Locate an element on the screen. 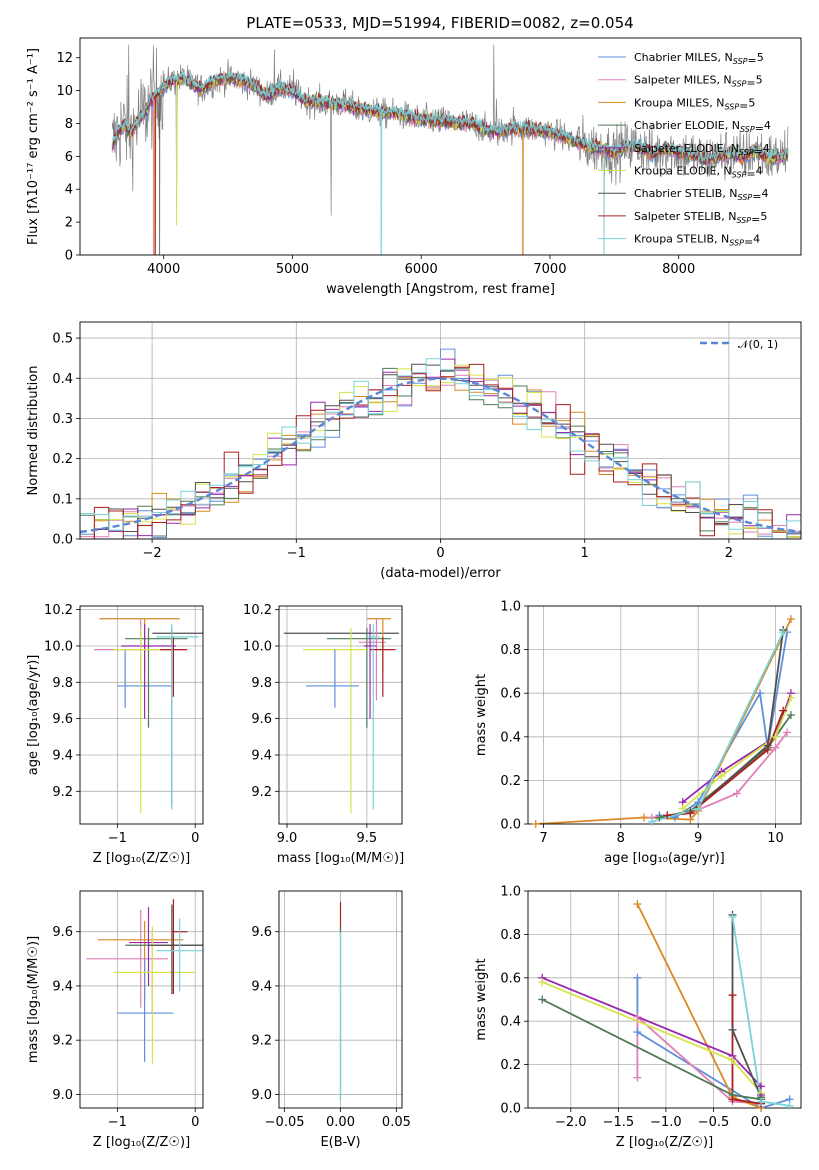 Image resolution: width=819 pixels, height=1170 pixels. legend-entry-label: Salpeter ELODIE is located at coordinates (679, 148).